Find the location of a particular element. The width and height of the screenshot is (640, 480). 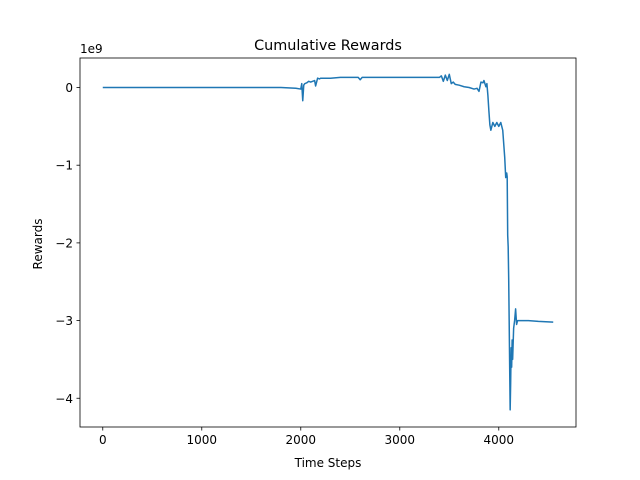

x-tick-label: 2000 is located at coordinates (301, 440).